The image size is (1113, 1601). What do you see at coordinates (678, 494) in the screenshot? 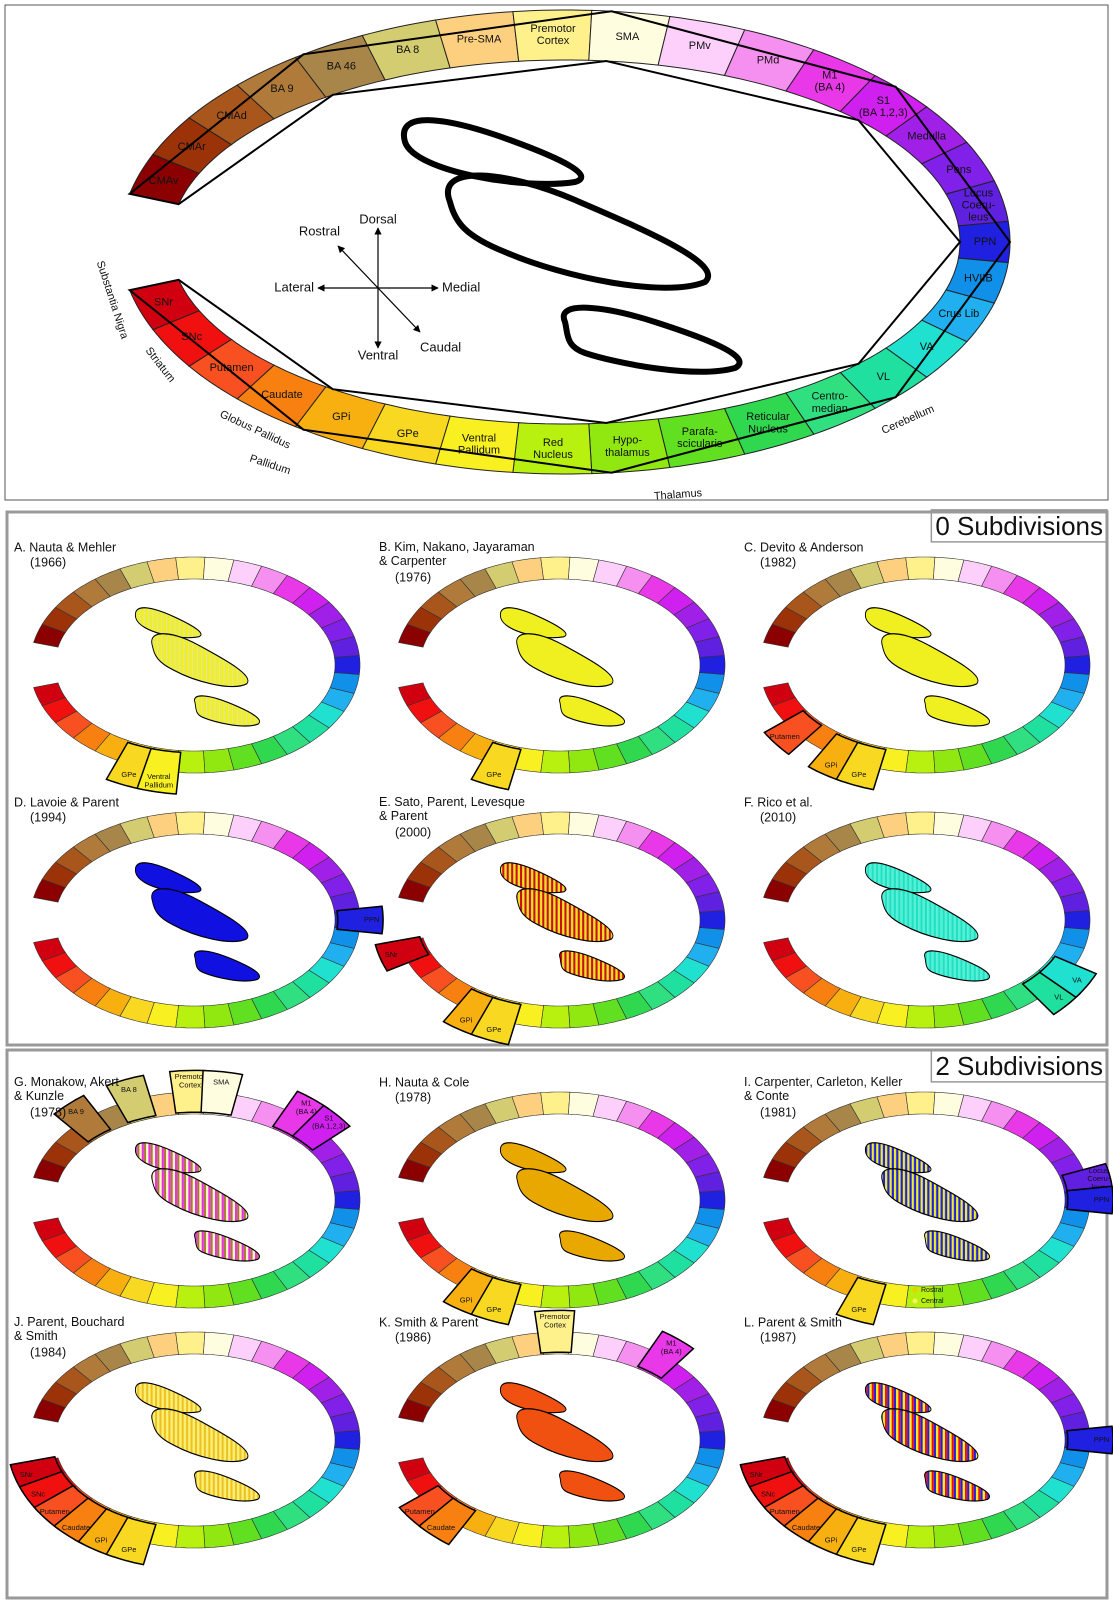
I see `group-label: Thalamus` at bounding box center [678, 494].